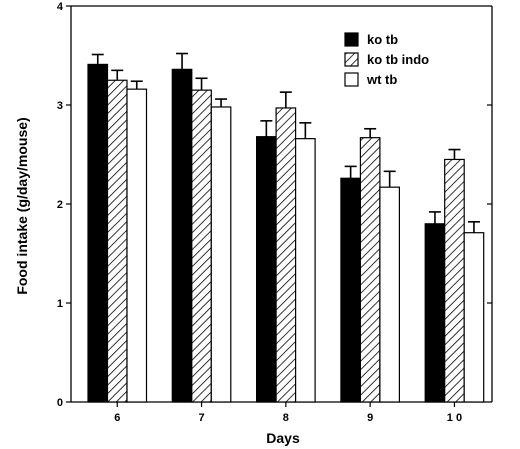 Image resolution: width=520 pixels, height=449 pixels. I want to click on y-tick-label: 4, so click(60, 7).